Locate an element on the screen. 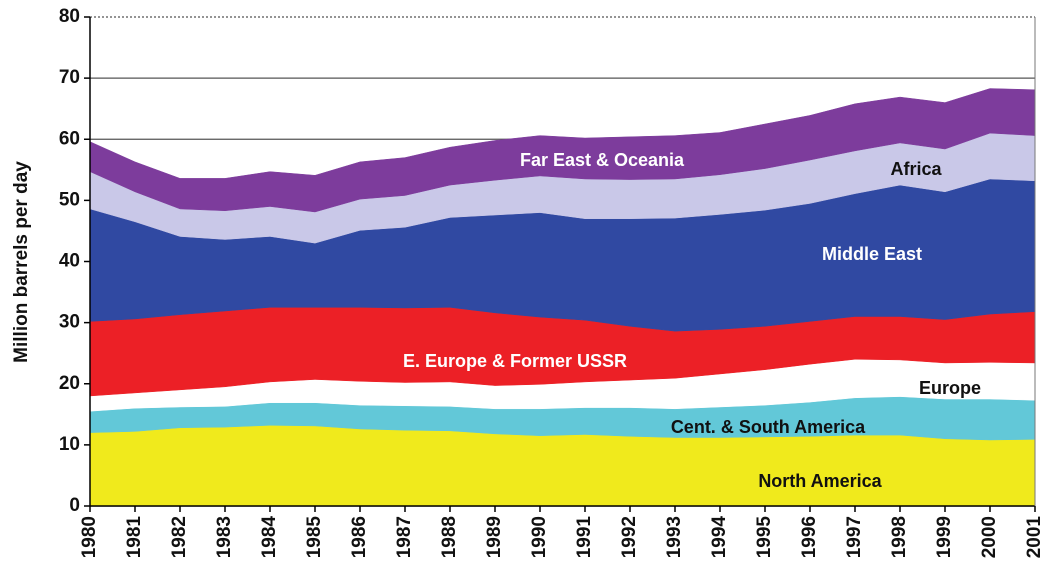 The height and width of the screenshot is (586, 1046). x-tick-label: 1991 is located at coordinates (584, 537).